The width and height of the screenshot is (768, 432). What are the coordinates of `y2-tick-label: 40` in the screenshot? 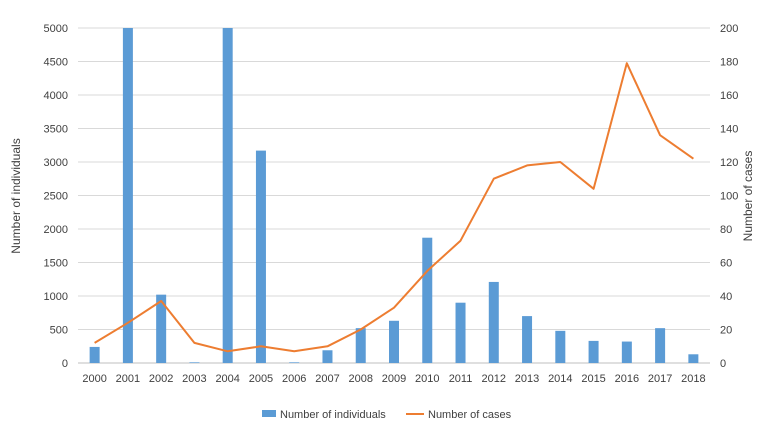 It's located at (726, 297).